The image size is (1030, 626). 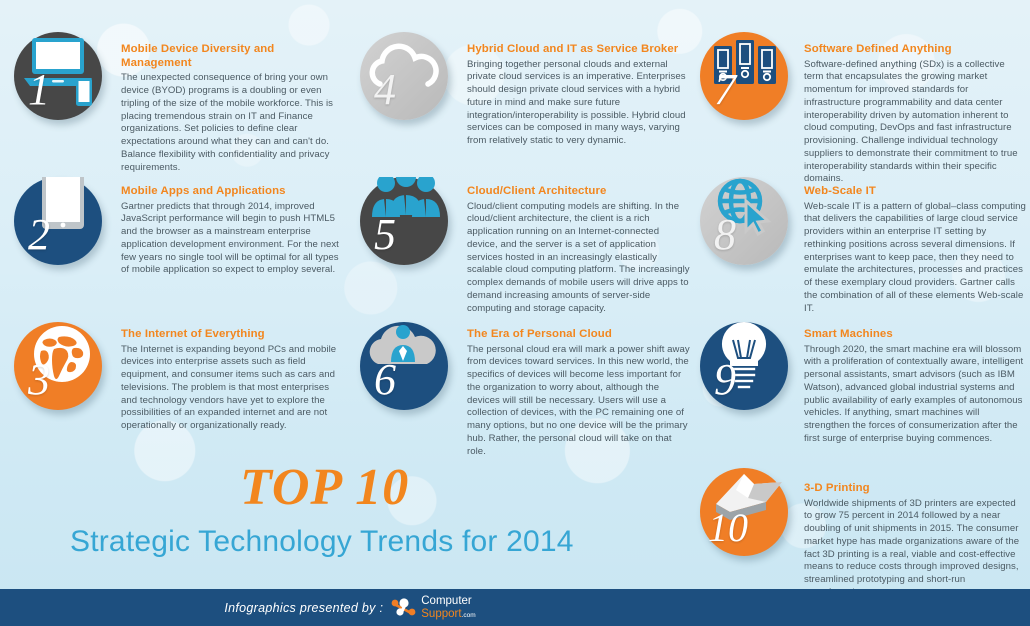 I want to click on trend-7-circle, so click(x=744, y=76).